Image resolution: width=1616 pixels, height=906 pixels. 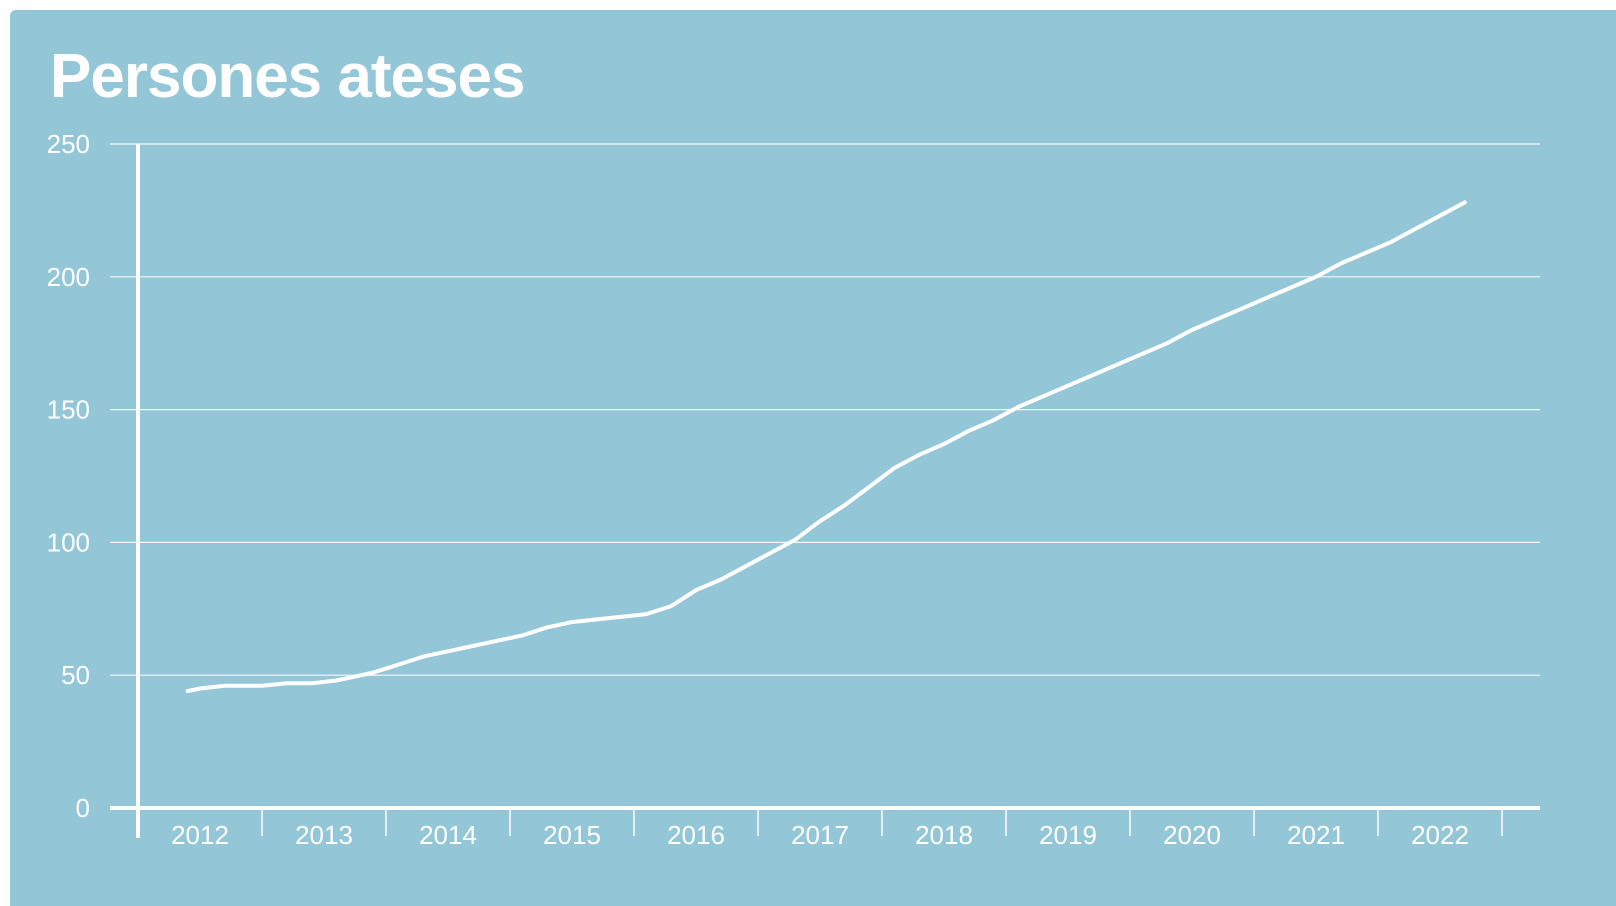 I want to click on y-tick-label: 100, so click(x=68, y=542).